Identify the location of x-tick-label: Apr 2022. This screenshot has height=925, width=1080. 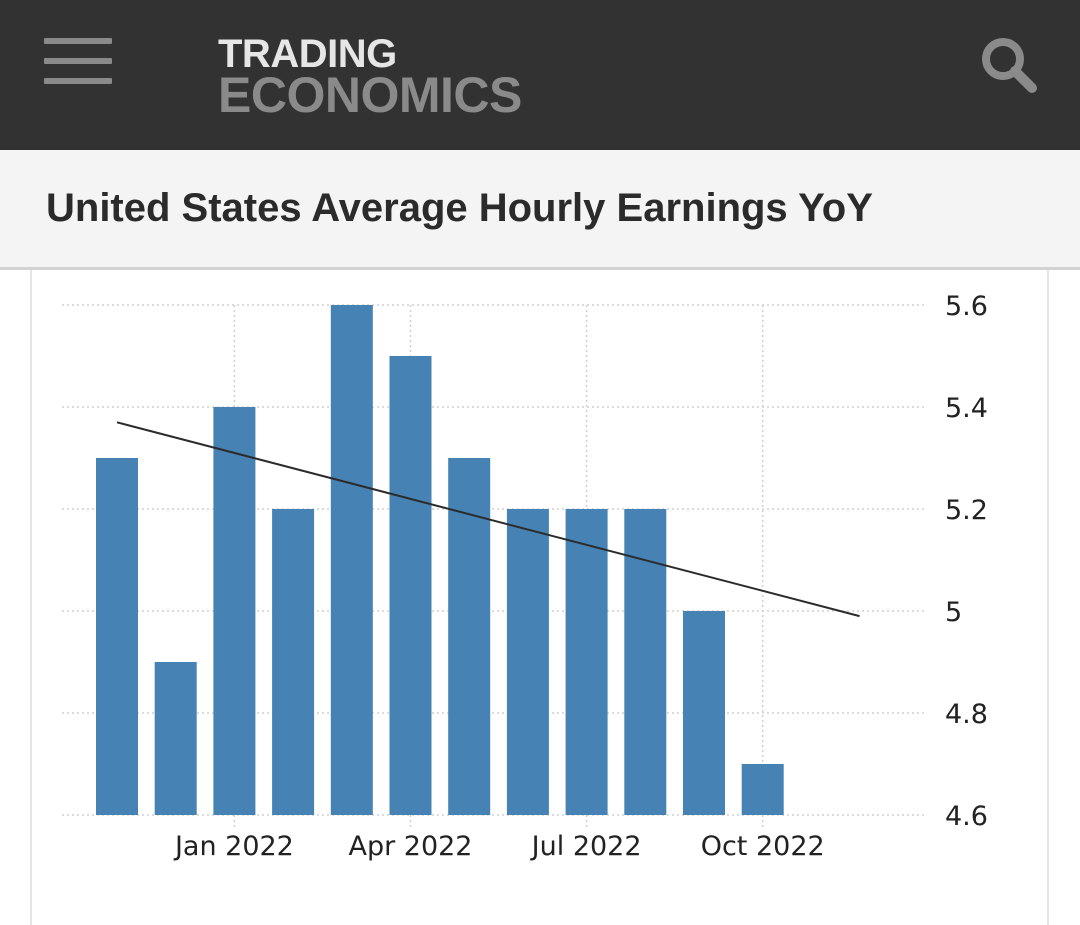
(410, 846).